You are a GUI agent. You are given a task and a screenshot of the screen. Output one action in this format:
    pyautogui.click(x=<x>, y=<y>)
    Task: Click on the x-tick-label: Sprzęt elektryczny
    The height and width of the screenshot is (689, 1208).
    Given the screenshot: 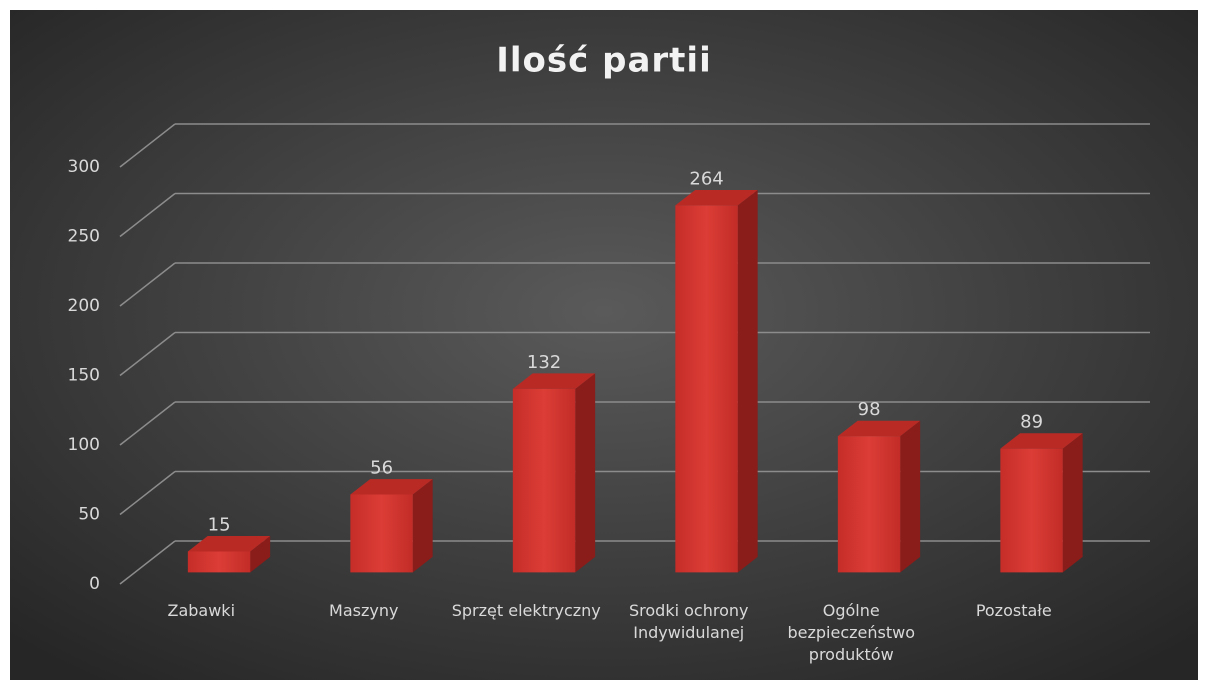 What is the action you would take?
    pyautogui.click(x=526, y=610)
    